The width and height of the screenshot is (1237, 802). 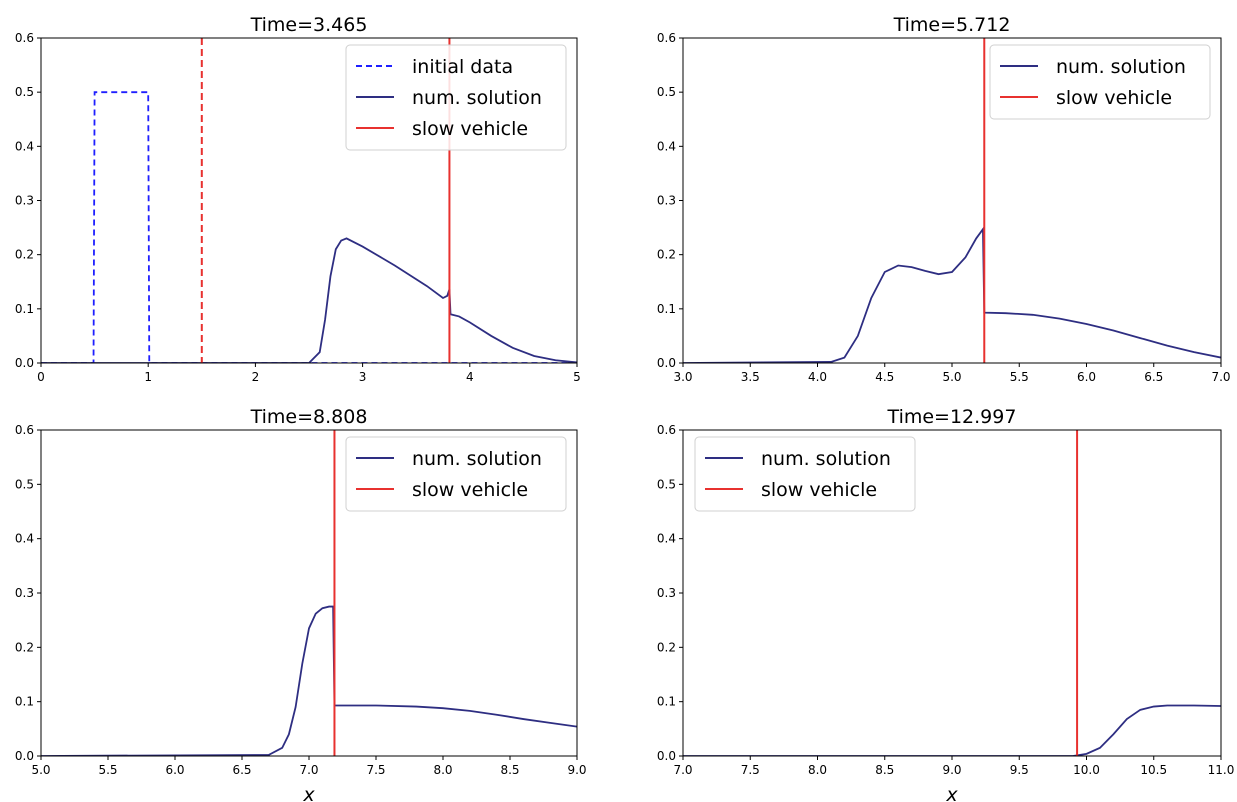 I want to click on x-tick-label: 10.5, so click(x=1153, y=770).